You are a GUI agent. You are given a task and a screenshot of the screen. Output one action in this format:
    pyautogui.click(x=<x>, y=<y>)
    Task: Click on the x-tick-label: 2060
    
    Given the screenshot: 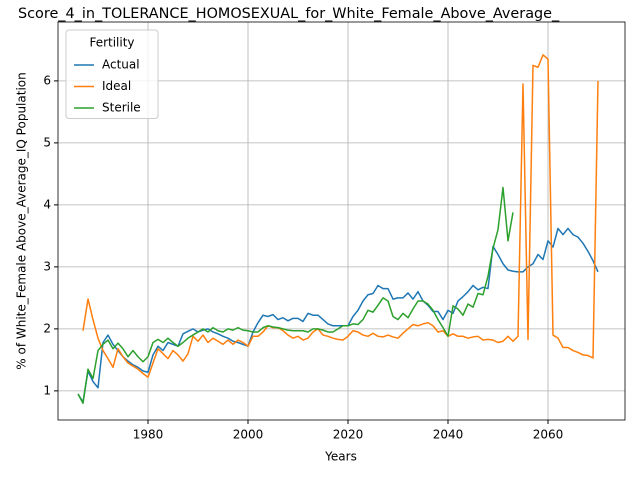 What is the action you would take?
    pyautogui.click(x=548, y=435)
    